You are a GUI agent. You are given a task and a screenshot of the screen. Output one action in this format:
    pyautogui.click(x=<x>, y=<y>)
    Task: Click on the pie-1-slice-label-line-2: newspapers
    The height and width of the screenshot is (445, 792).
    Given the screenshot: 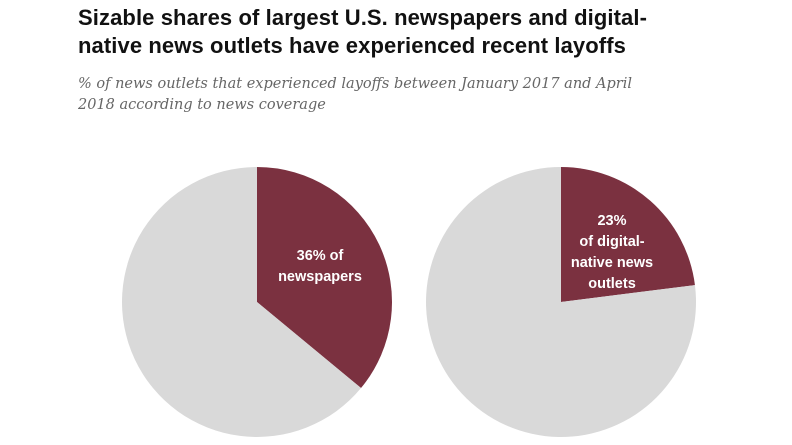 What is the action you would take?
    pyautogui.click(x=320, y=277)
    